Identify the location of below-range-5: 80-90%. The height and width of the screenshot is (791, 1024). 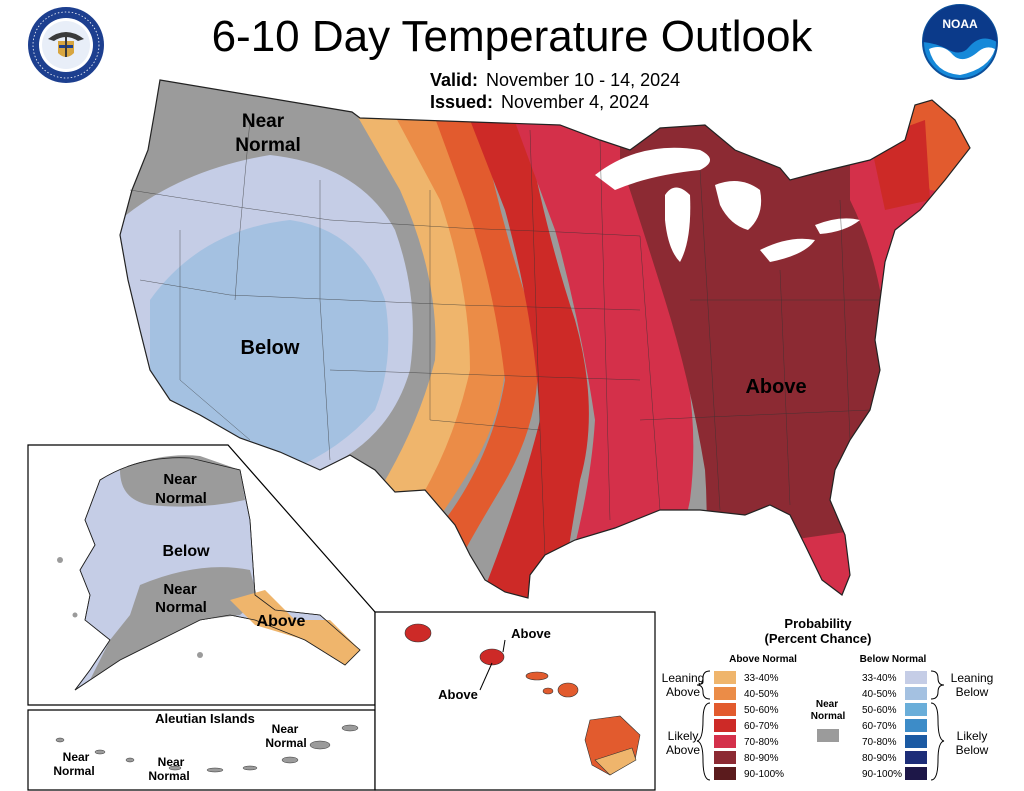
(879, 758).